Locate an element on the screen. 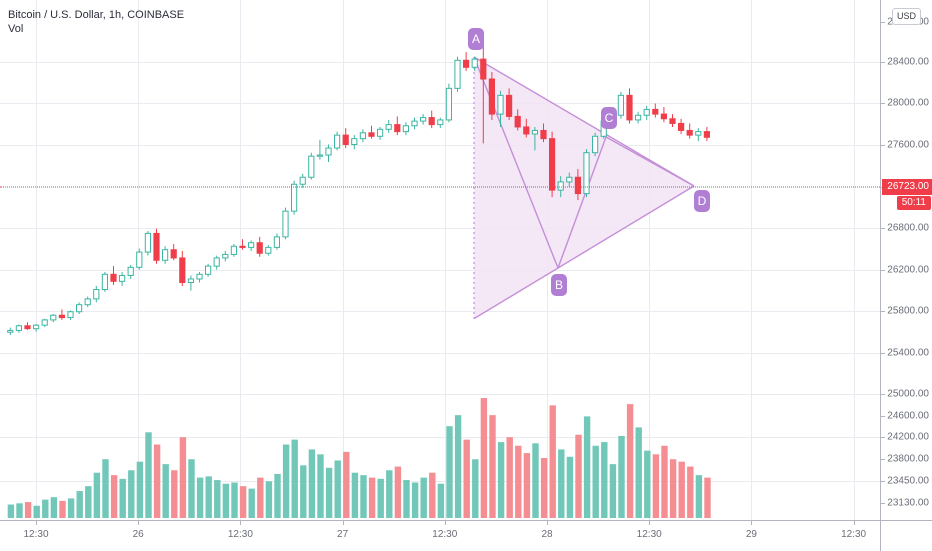 This screenshot has width=932, height=551. currency-badge: USD is located at coordinates (907, 16).